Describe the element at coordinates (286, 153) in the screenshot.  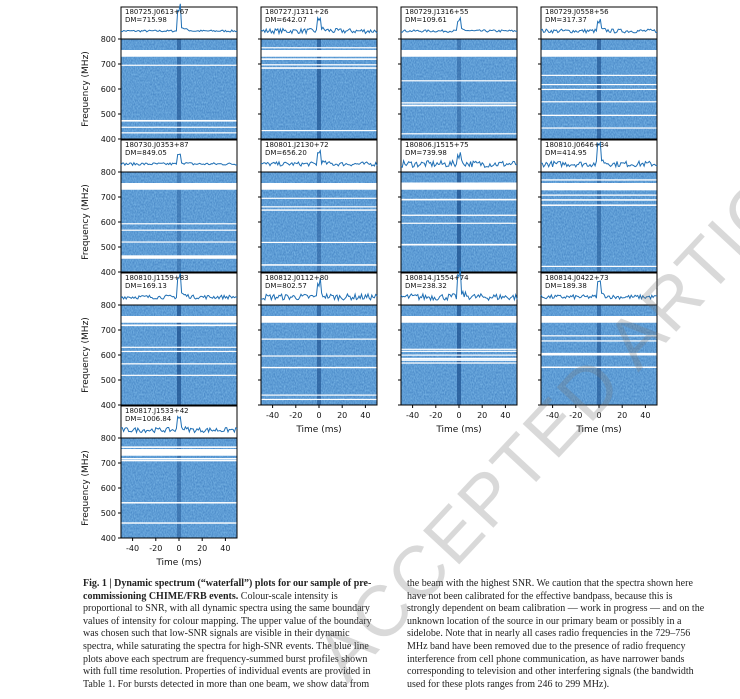
I see `panel-dm: DM=656.20` at that location.